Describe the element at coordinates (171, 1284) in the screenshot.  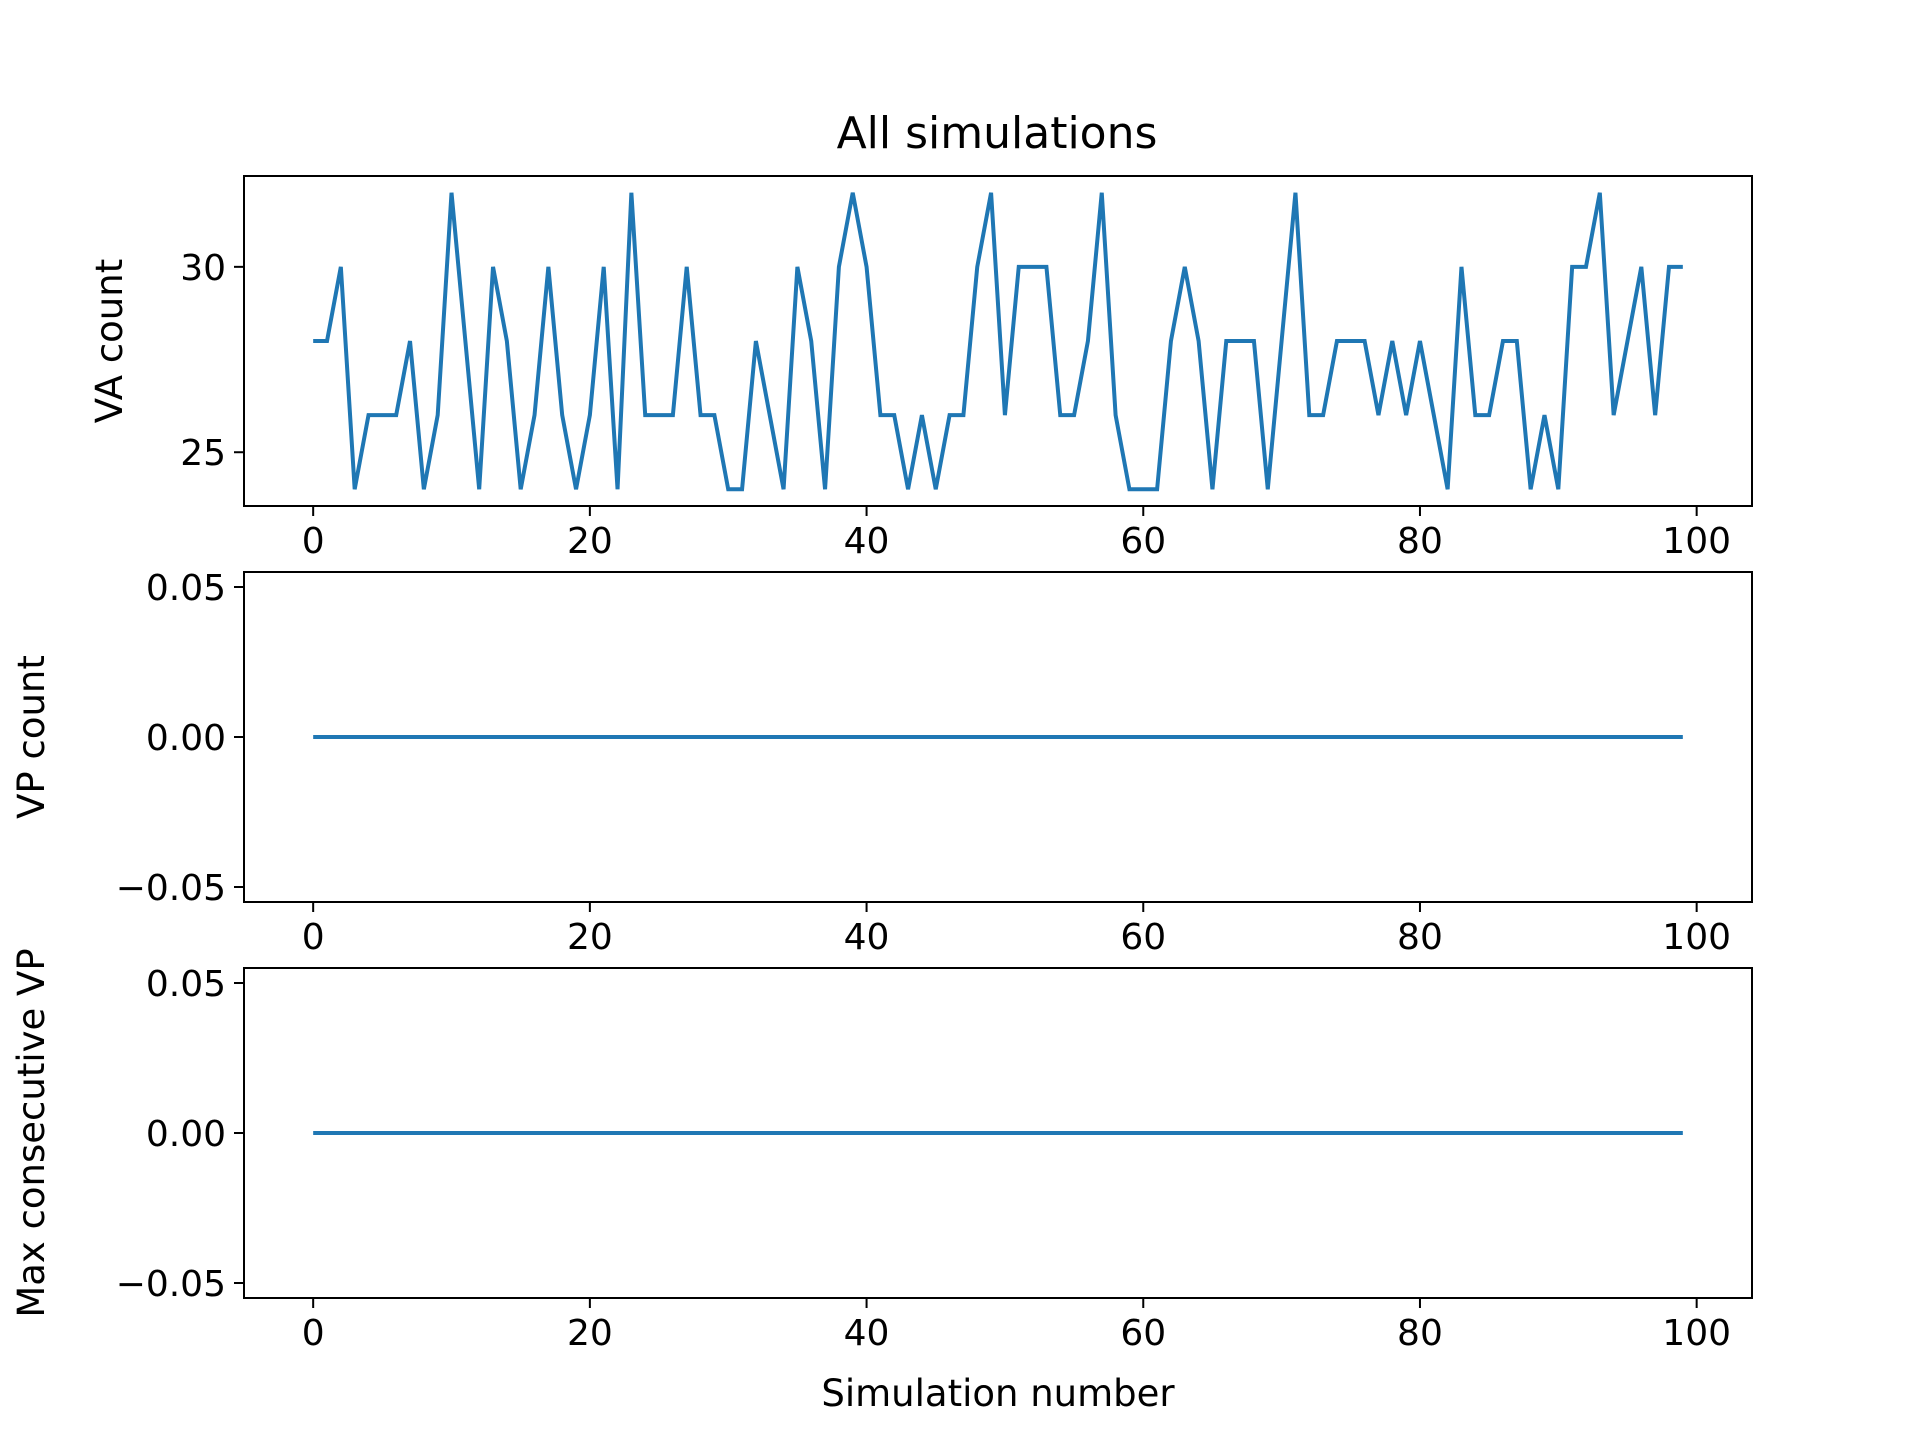
I see `y-tick-label-3-2: −0.05` at that location.